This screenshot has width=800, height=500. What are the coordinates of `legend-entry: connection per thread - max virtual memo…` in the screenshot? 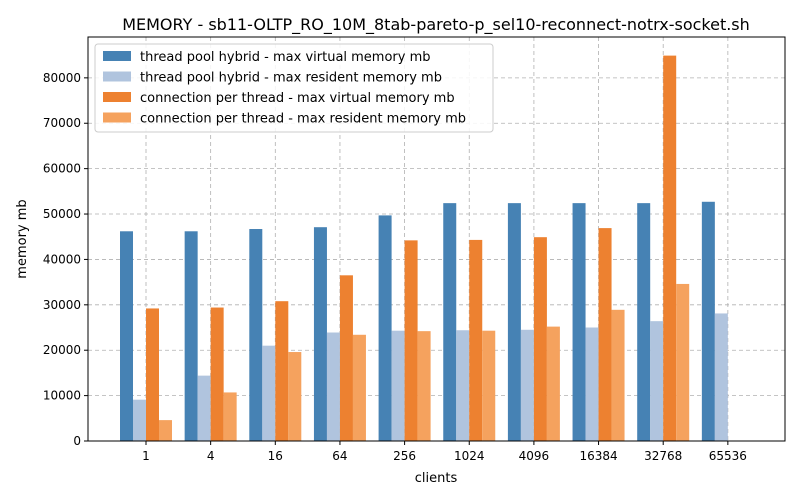 It's located at (297, 98).